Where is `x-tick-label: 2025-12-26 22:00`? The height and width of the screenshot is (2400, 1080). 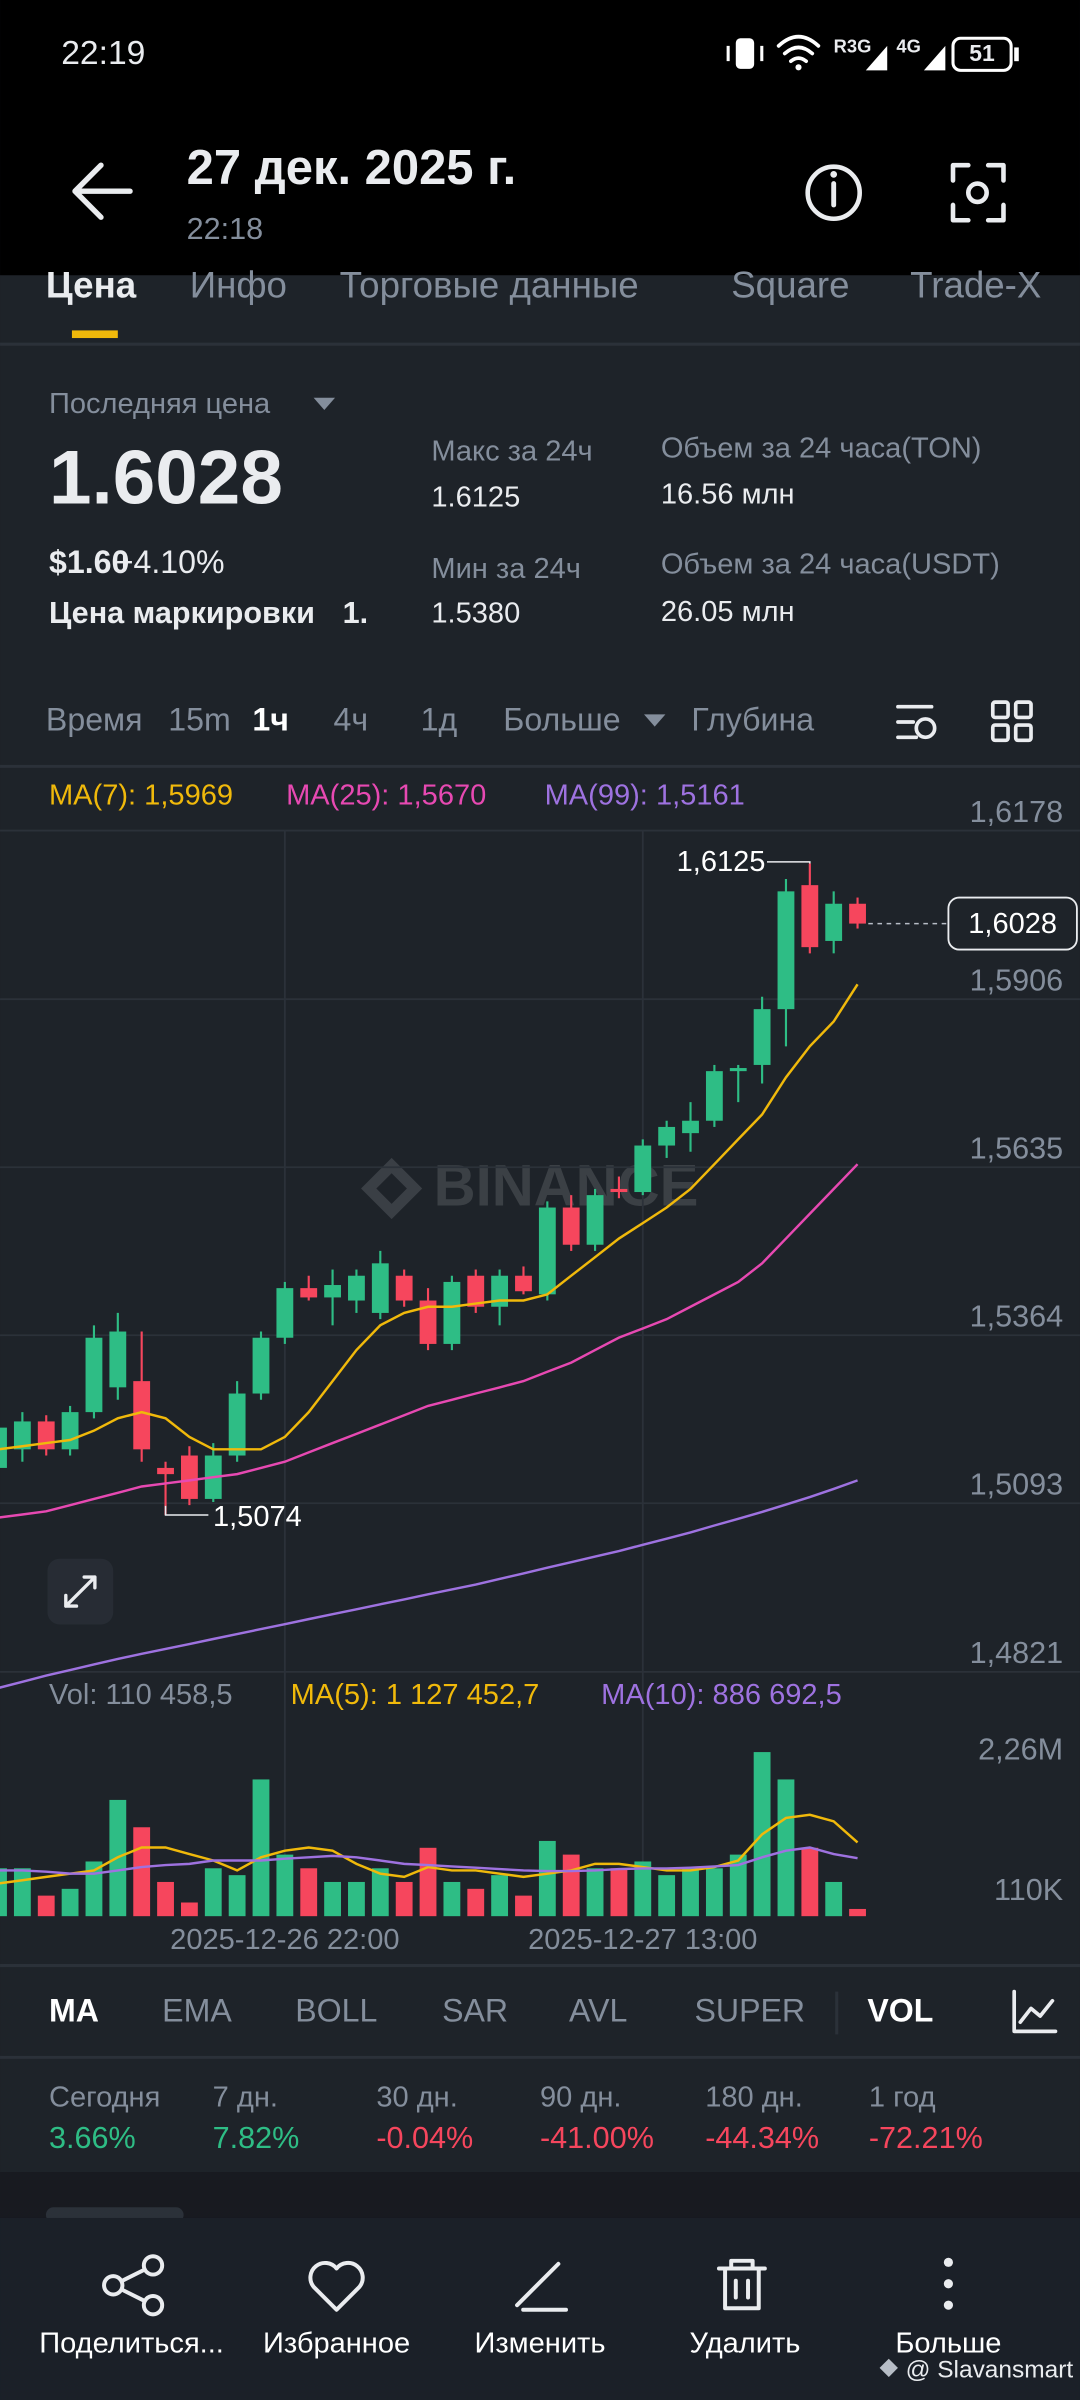 x-tick-label: 2025-12-26 22:00 is located at coordinates (284, 1940).